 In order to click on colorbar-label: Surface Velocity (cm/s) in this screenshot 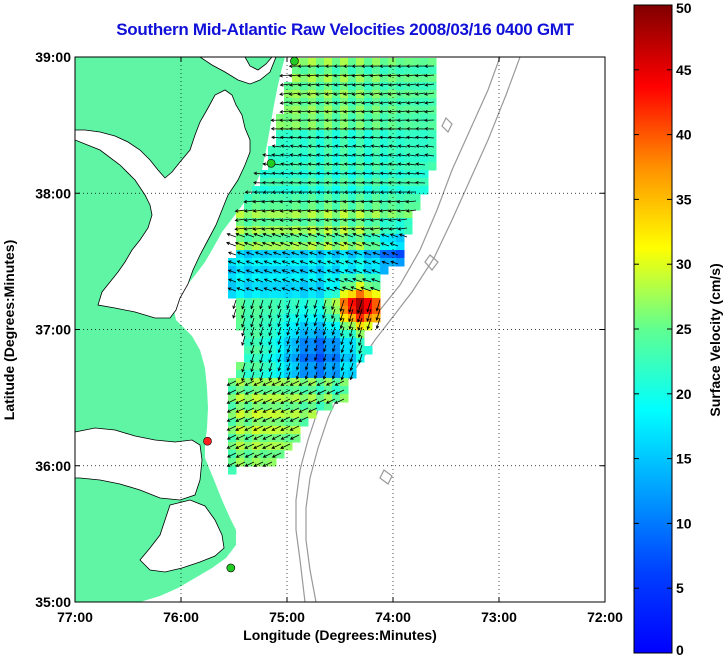, I will do `click(715, 339)`.